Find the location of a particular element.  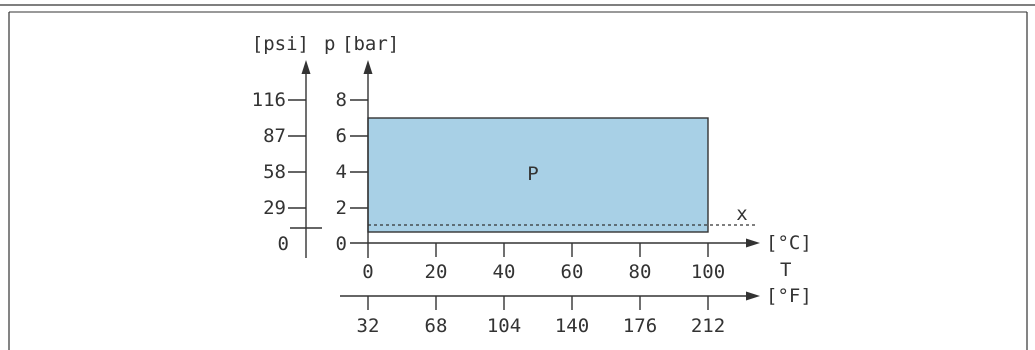

celsius-tick-100: 100 is located at coordinates (708, 263).